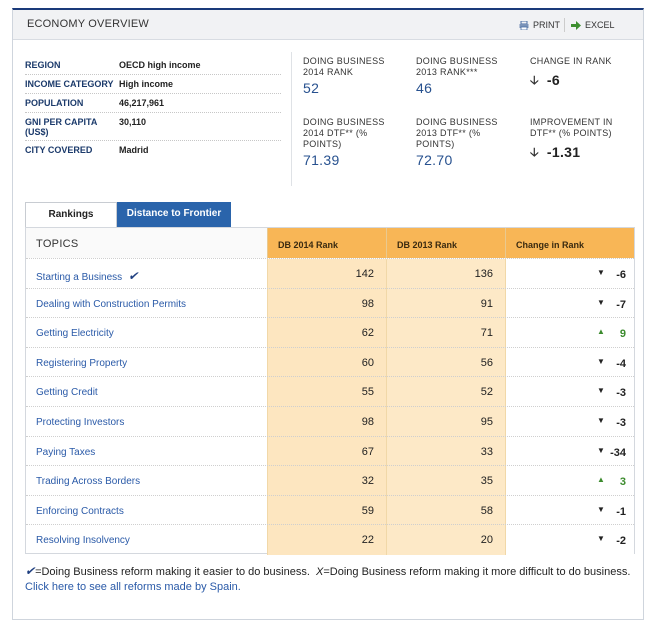 The width and height of the screenshot is (650, 627). What do you see at coordinates (330, 481) in the screenshot?
I see `table-row: Trading Across Borders 32 35 ▲ 3` at bounding box center [330, 481].